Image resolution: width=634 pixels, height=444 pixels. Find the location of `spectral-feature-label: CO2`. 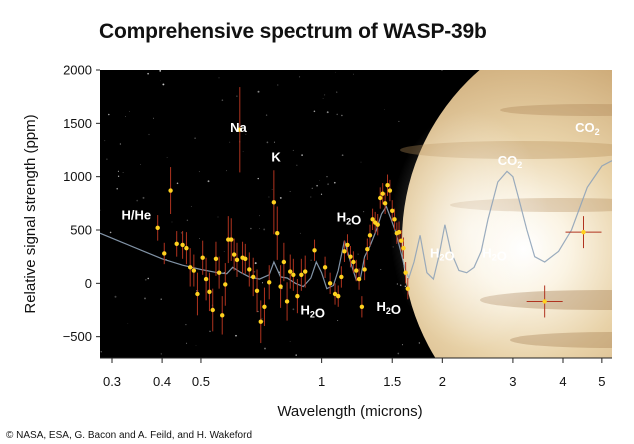

spectral-feature-label: CO2 is located at coordinates (510, 161).